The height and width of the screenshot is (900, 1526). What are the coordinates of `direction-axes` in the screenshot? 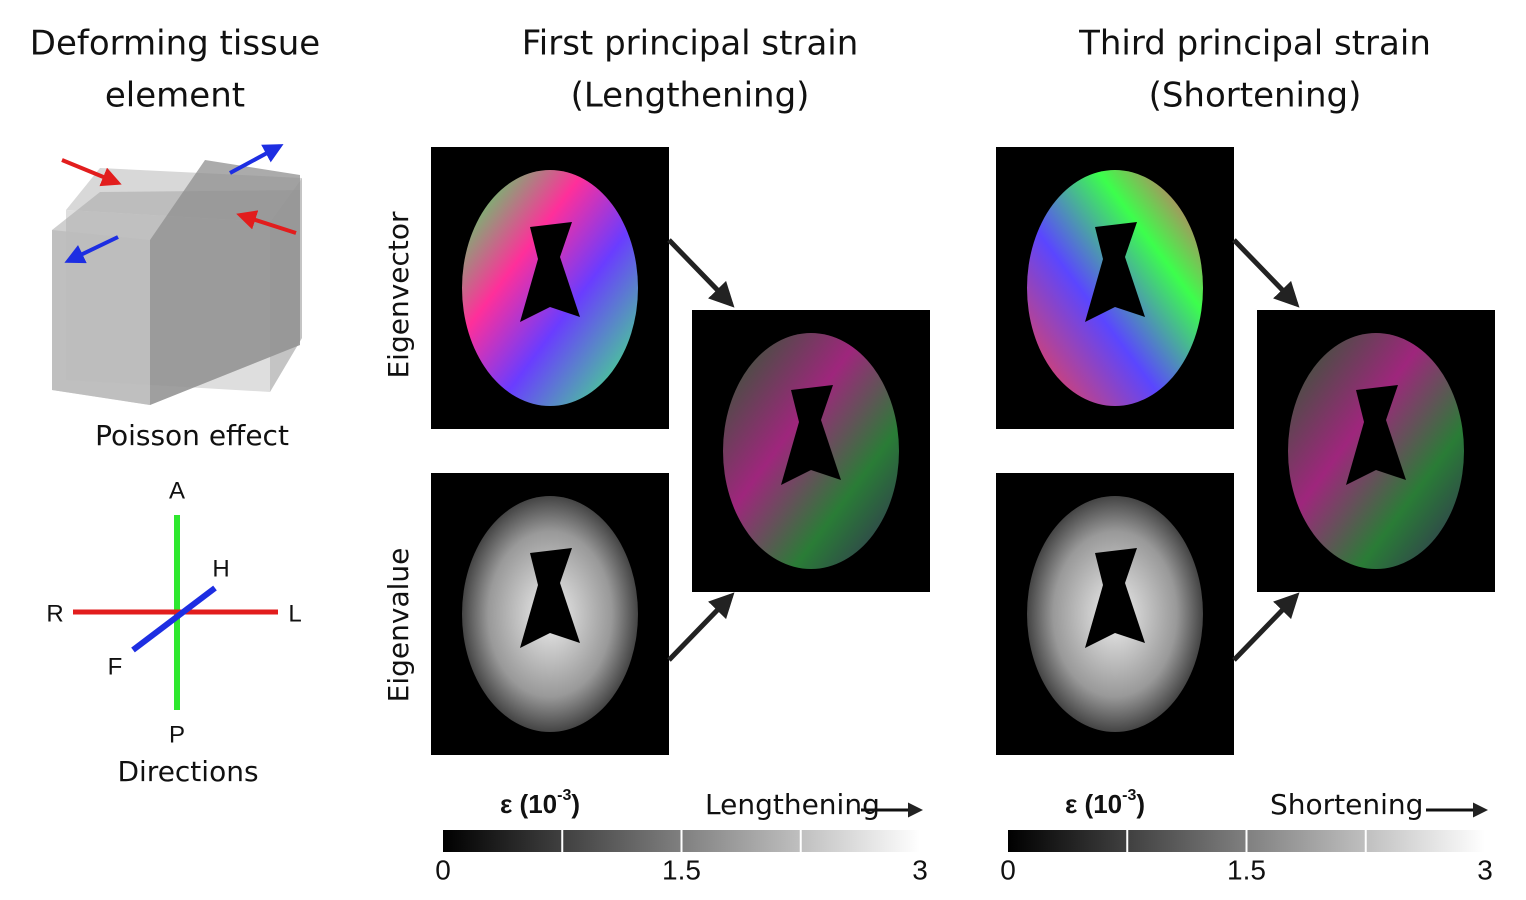 It's located at (175, 612).